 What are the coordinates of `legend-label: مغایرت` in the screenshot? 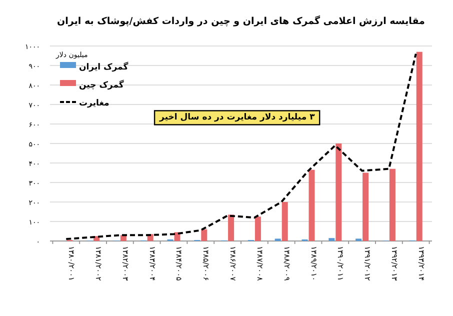 It's located at (94, 103).